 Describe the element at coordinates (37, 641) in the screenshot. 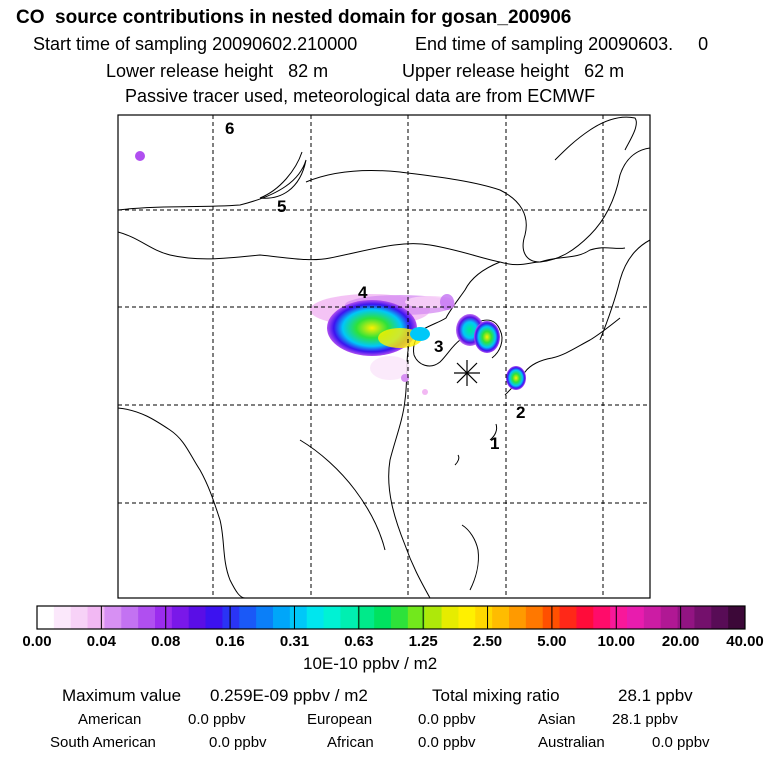

I see `colorbar-tick-label: 0.00` at that location.